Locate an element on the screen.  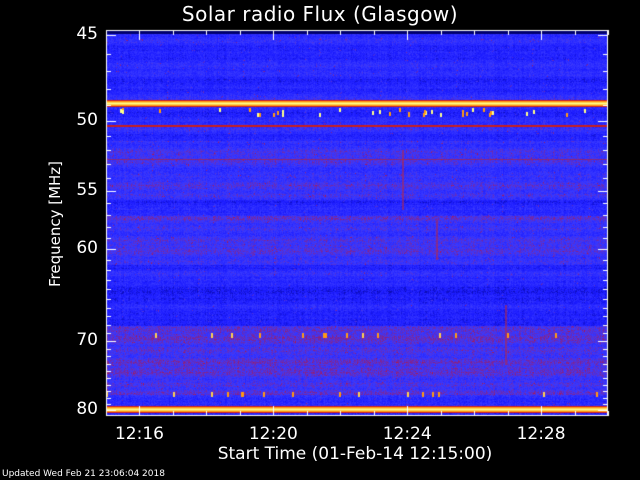
y-tick-label: 55 is located at coordinates (87, 189).